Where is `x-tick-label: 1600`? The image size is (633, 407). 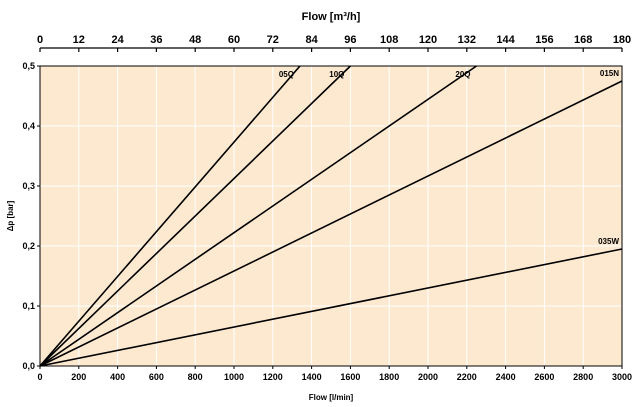
x-tick-label: 1600 is located at coordinates (350, 377).